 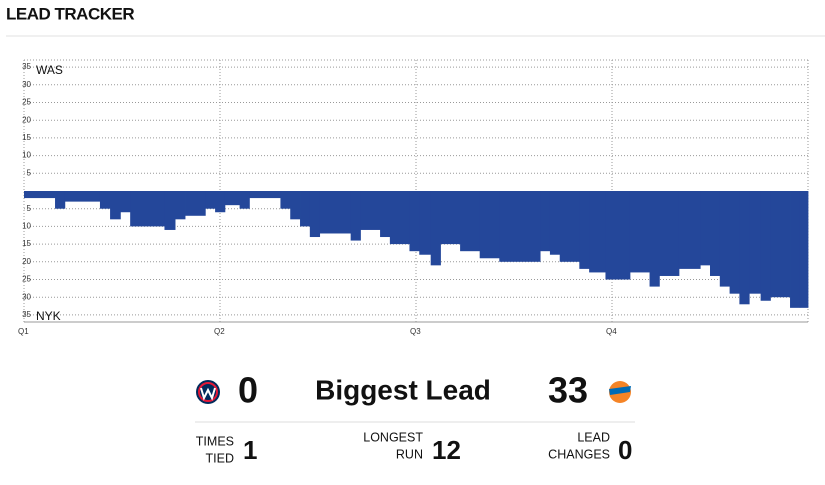 What do you see at coordinates (611, 331) in the screenshot?
I see `x-tick-label: Q4` at bounding box center [611, 331].